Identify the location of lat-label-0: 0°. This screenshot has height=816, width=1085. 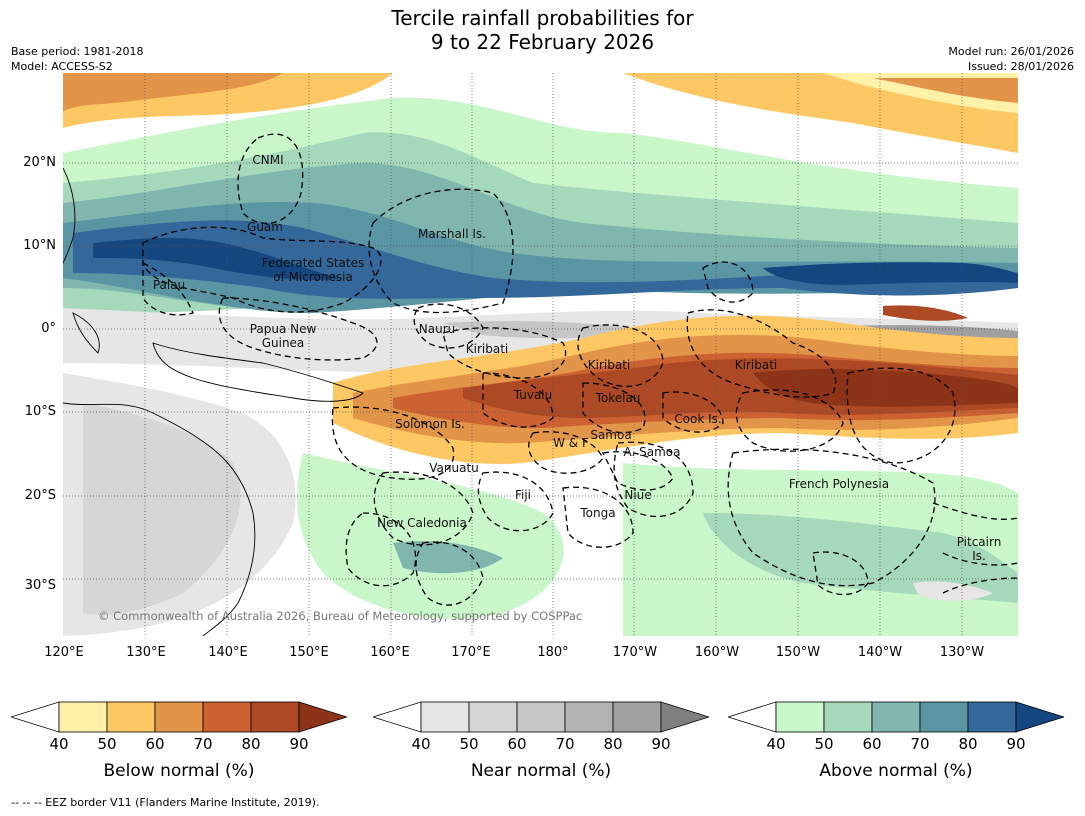
(48, 328).